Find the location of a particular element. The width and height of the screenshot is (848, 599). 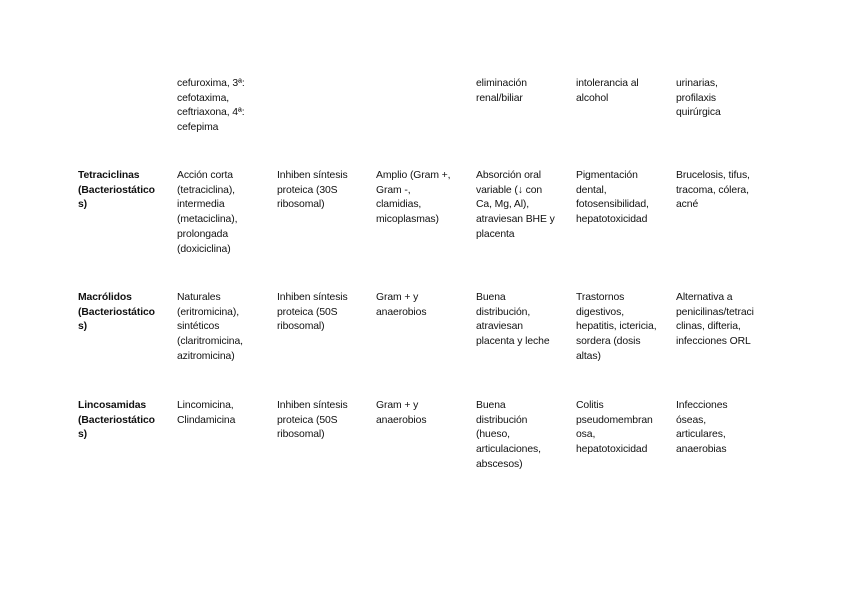

cell-indications: urinarias, profilaxis quirúrgica is located at coordinates (698, 98).